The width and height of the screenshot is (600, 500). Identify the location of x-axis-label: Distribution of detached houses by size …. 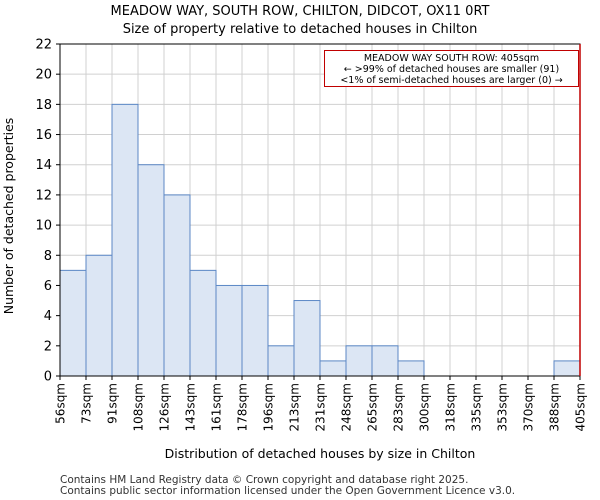
(320, 453).